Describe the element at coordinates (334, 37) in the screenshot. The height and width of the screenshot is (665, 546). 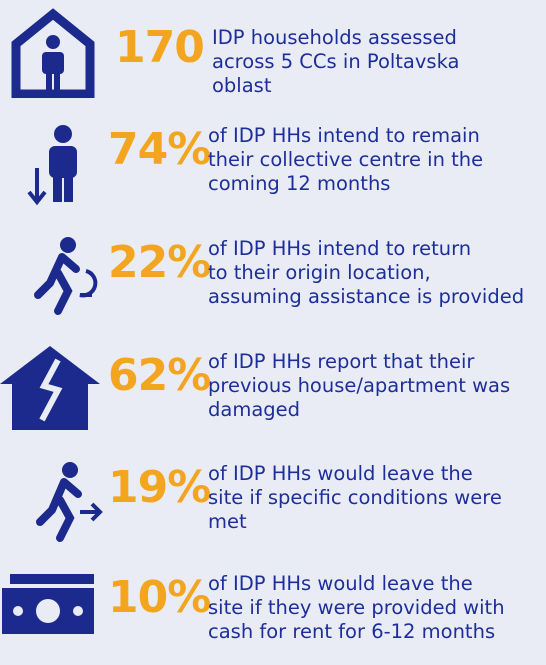
I see `description-line: IDP households assessed` at that location.